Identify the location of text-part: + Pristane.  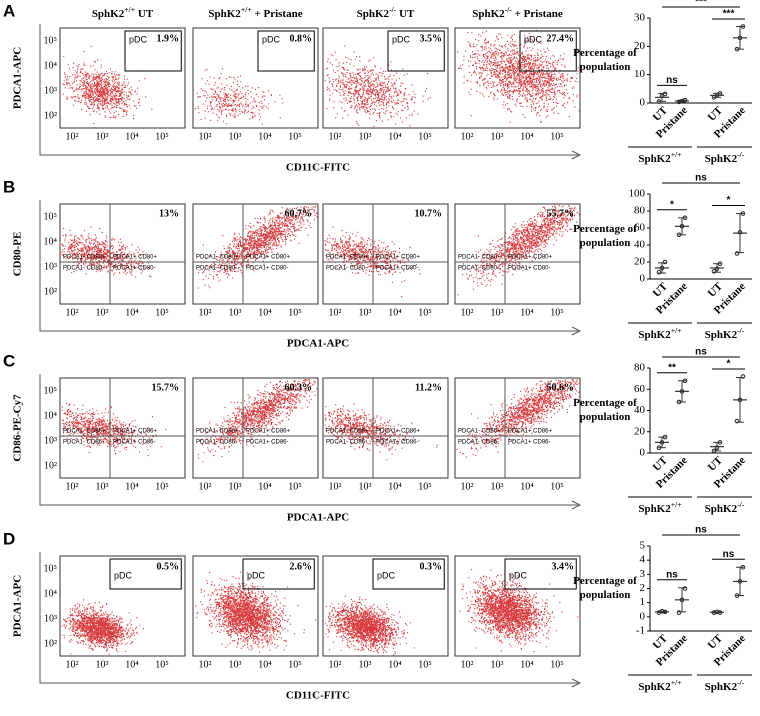
(537, 14).